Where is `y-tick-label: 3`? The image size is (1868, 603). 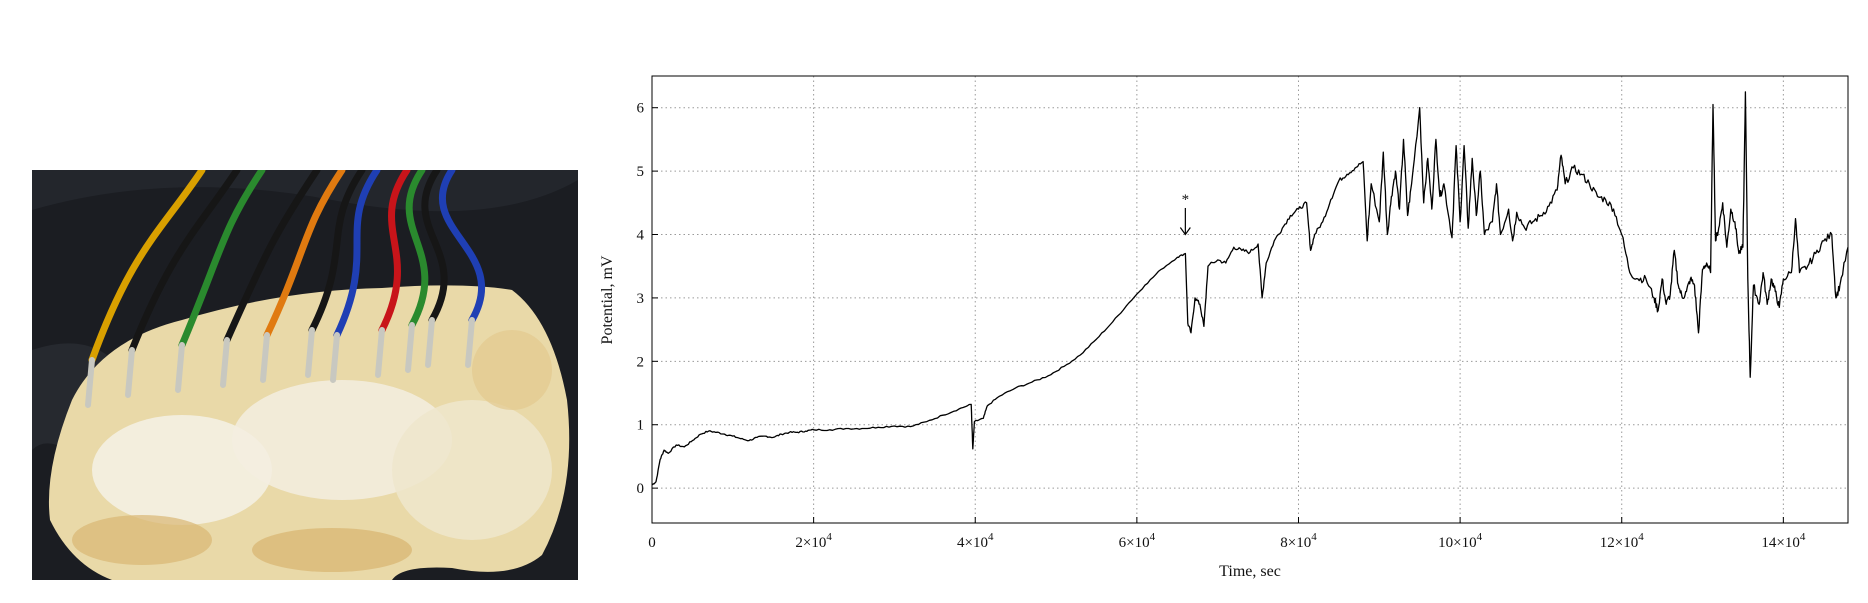 y-tick-label: 3 is located at coordinates (641, 299).